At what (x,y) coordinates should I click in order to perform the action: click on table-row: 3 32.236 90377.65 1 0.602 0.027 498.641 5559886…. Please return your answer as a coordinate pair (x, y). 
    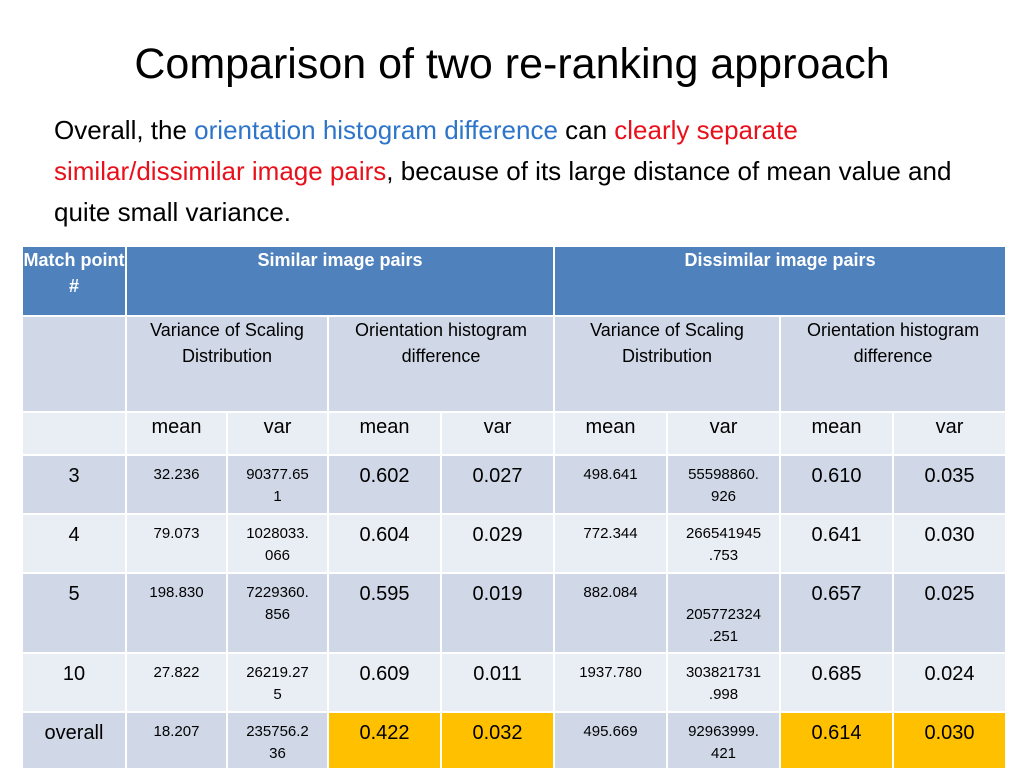
    Looking at the image, I should click on (514, 484).